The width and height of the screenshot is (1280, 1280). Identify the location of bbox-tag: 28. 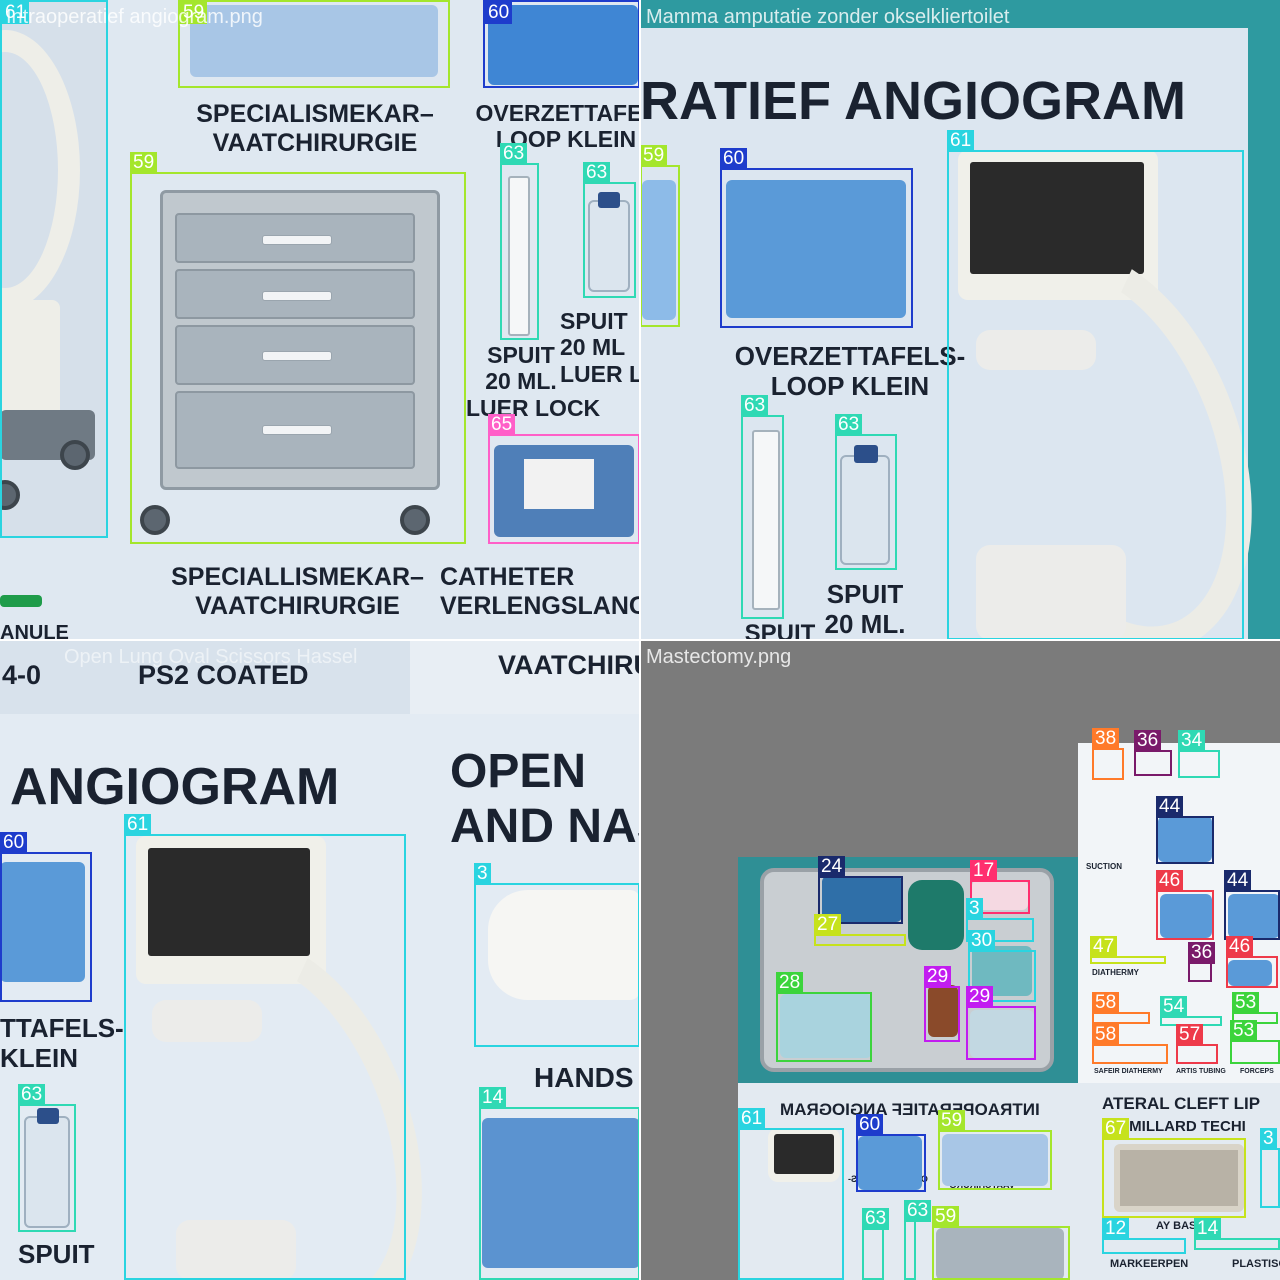
(790, 983).